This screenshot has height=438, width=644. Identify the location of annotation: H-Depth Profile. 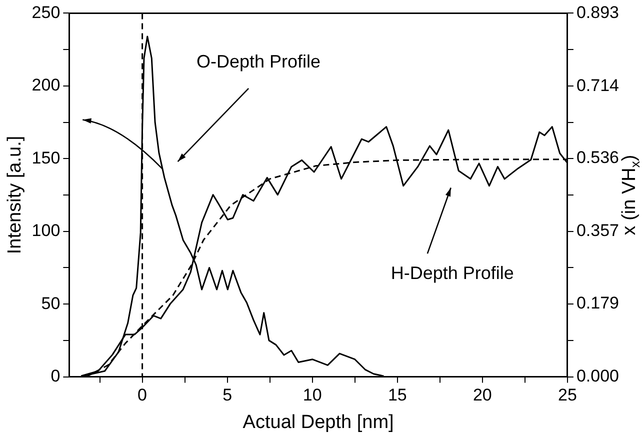
(452, 273).